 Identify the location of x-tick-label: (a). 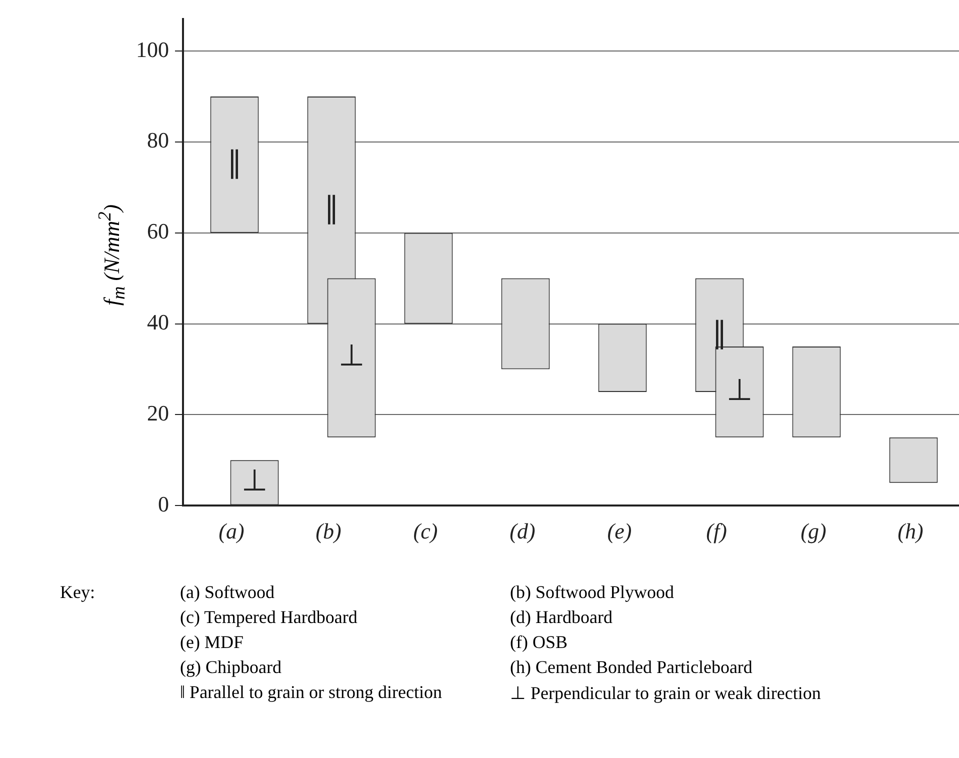
(231, 531).